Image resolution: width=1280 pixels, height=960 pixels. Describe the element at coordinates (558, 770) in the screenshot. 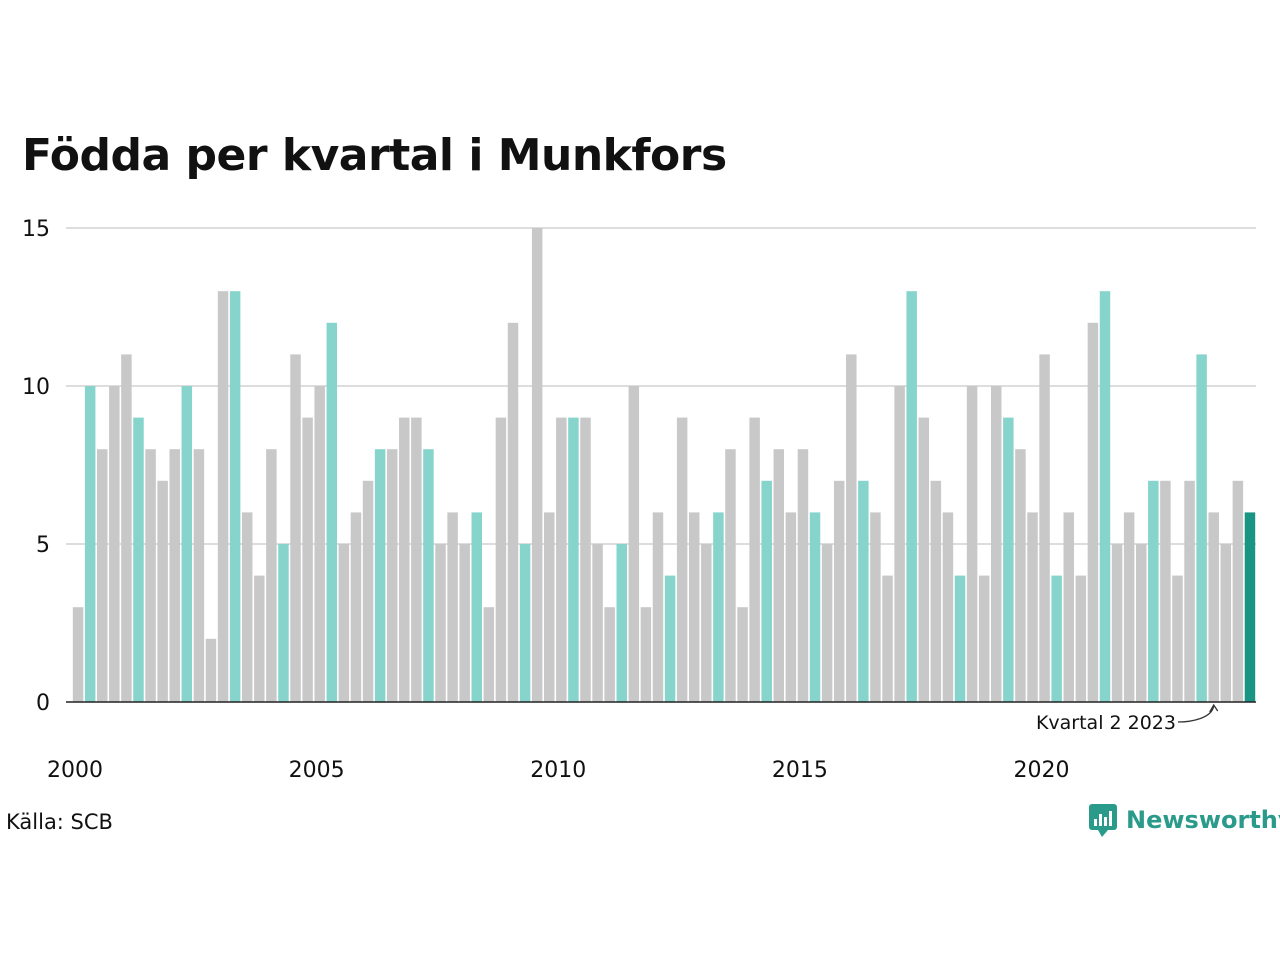

I see `x-tick-label: 2010` at that location.